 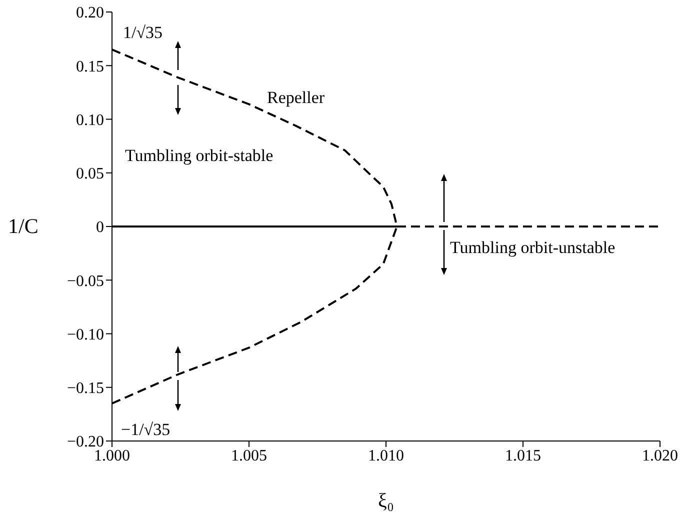 What do you see at coordinates (90, 13) in the screenshot?
I see `y-tick-label: 0.20` at bounding box center [90, 13].